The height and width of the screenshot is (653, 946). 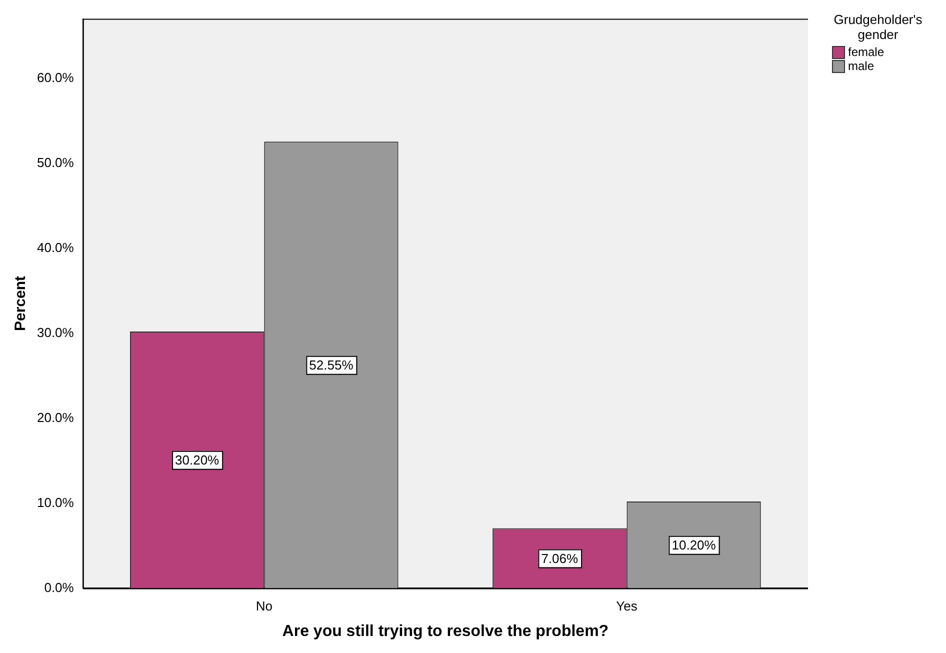 What do you see at coordinates (197, 460) in the screenshot?
I see `data-label: 30.20%` at bounding box center [197, 460].